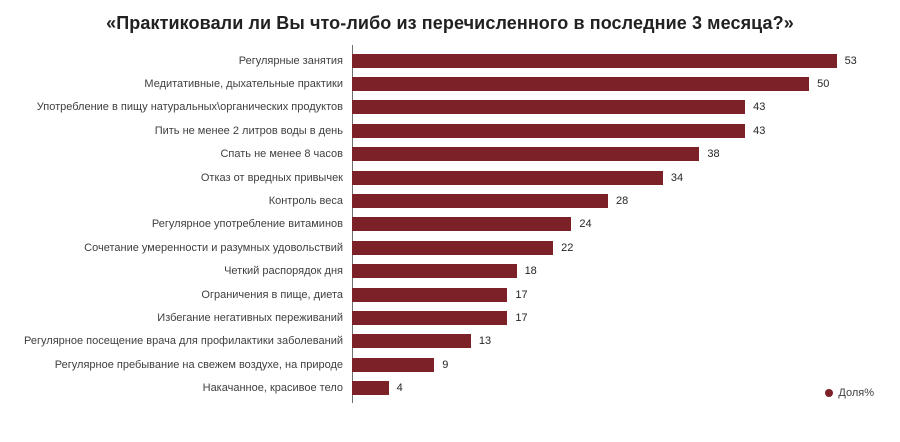 The height and width of the screenshot is (442, 900). Describe the element at coordinates (713, 154) in the screenshot. I see `value-label: 38` at that location.